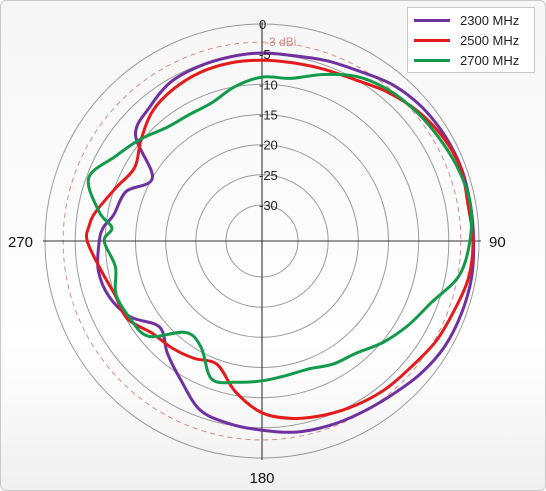 The image size is (546, 491). What do you see at coordinates (268, 115) in the screenshot?
I see `radial-tick-label: -15` at bounding box center [268, 115].